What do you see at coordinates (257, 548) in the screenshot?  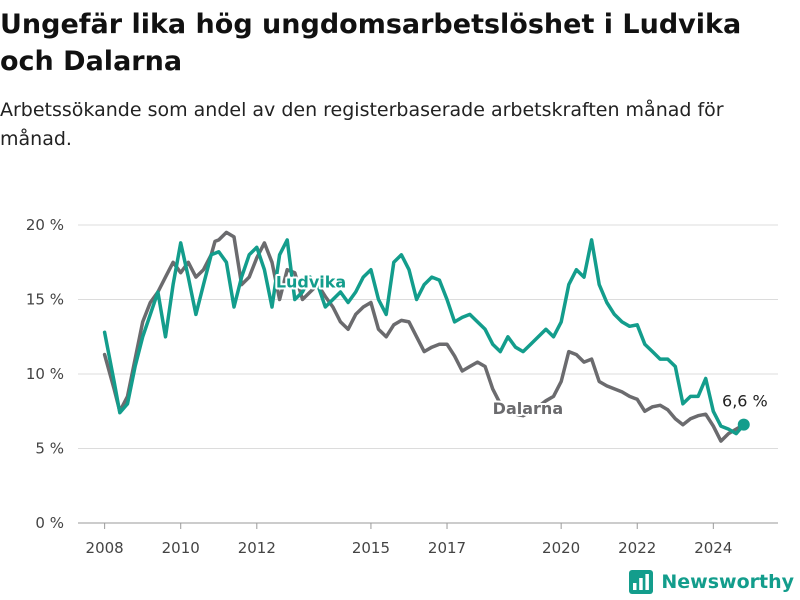 I see `x-tick-label: 2012` at bounding box center [257, 548].